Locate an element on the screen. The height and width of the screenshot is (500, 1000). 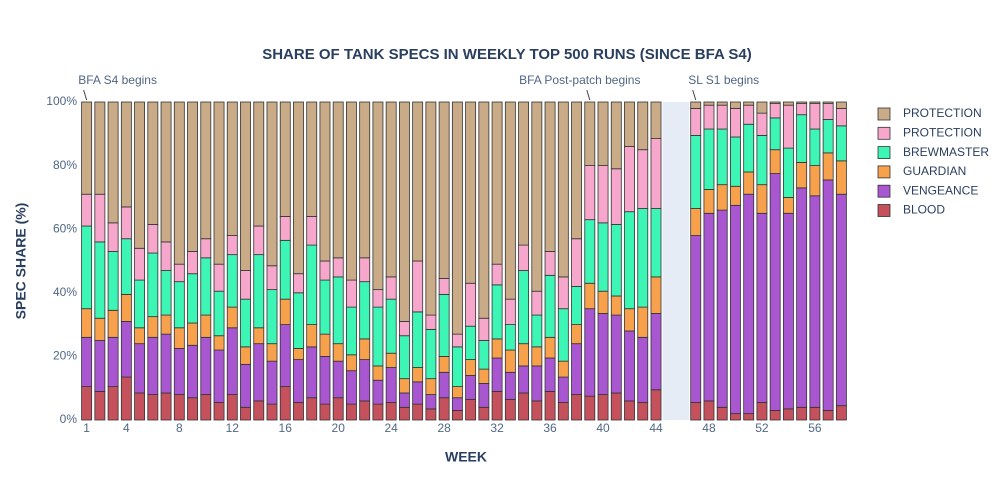
y-tick-label: 60% is located at coordinates (65, 228).